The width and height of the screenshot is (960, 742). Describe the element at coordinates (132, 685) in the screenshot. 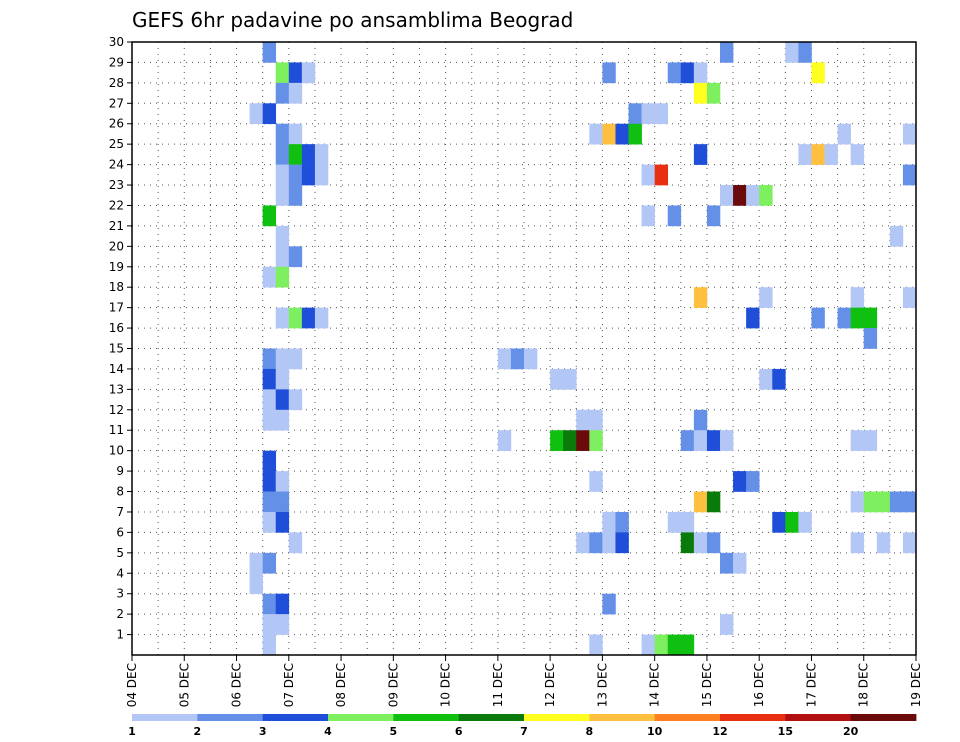

I see `x-tick-label: 04 DEC` at that location.